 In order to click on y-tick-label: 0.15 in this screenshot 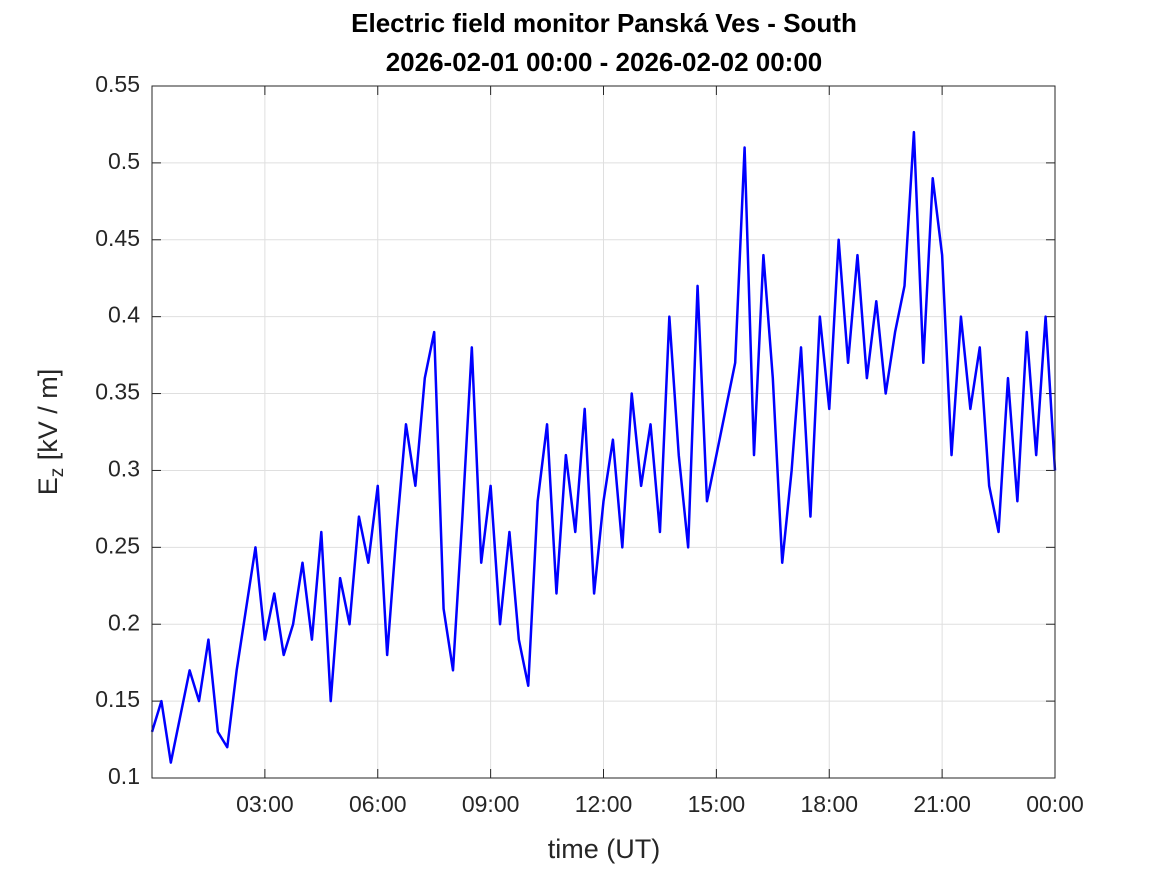, I will do `click(117, 699)`.